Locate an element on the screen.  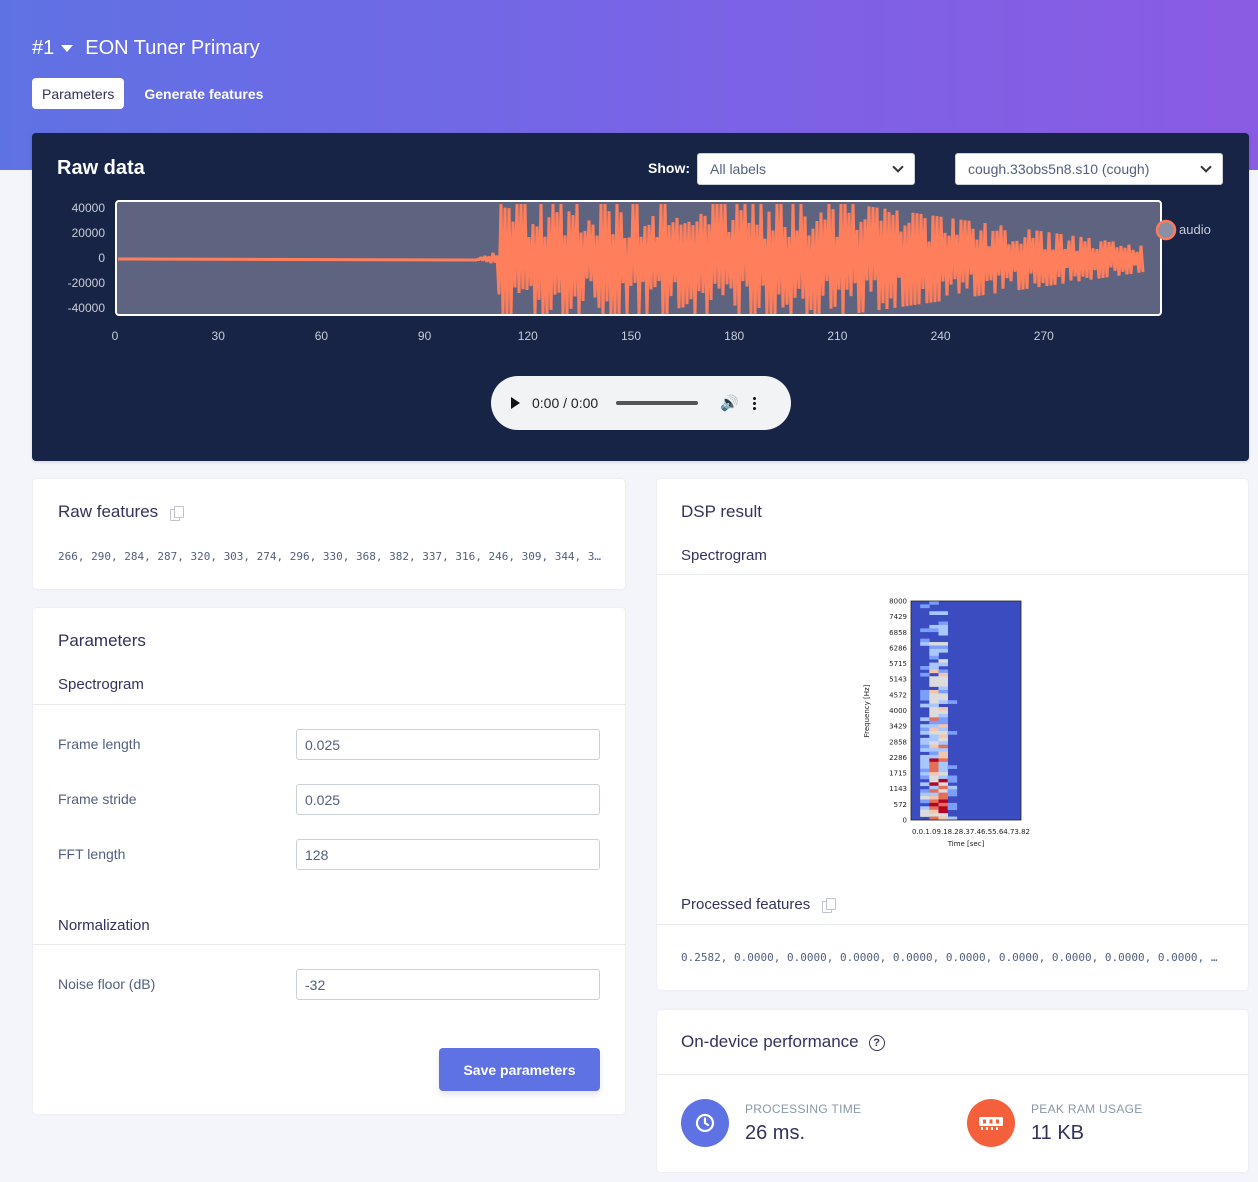
tab-generate-features: Generate features is located at coordinates (204, 93).